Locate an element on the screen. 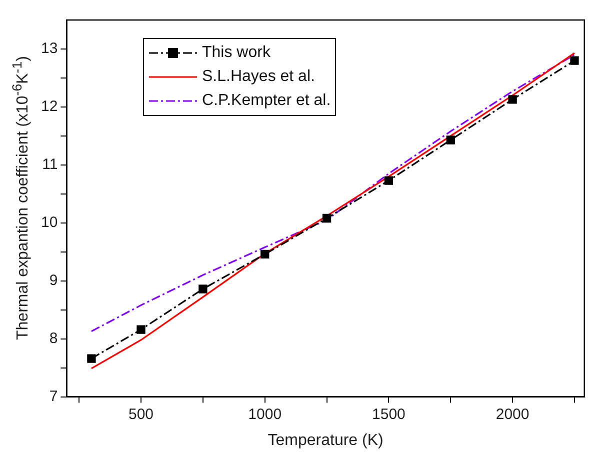  x-tick-label: 1000 is located at coordinates (265, 414).